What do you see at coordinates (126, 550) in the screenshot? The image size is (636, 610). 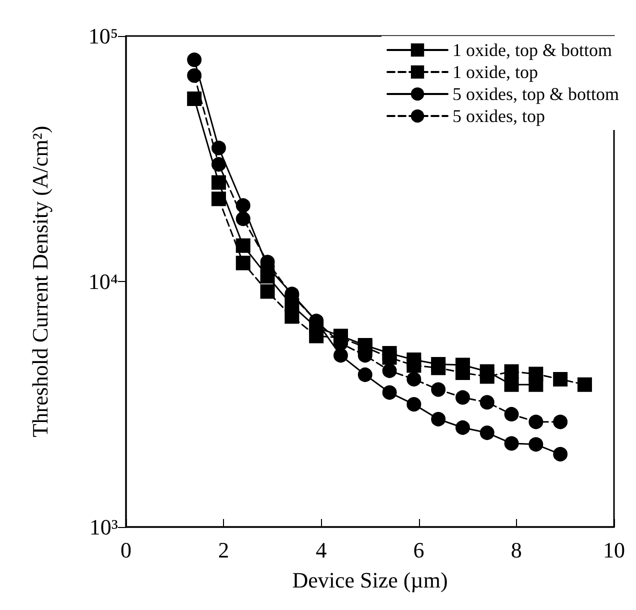 I see `x-tick-label: 0` at bounding box center [126, 550].